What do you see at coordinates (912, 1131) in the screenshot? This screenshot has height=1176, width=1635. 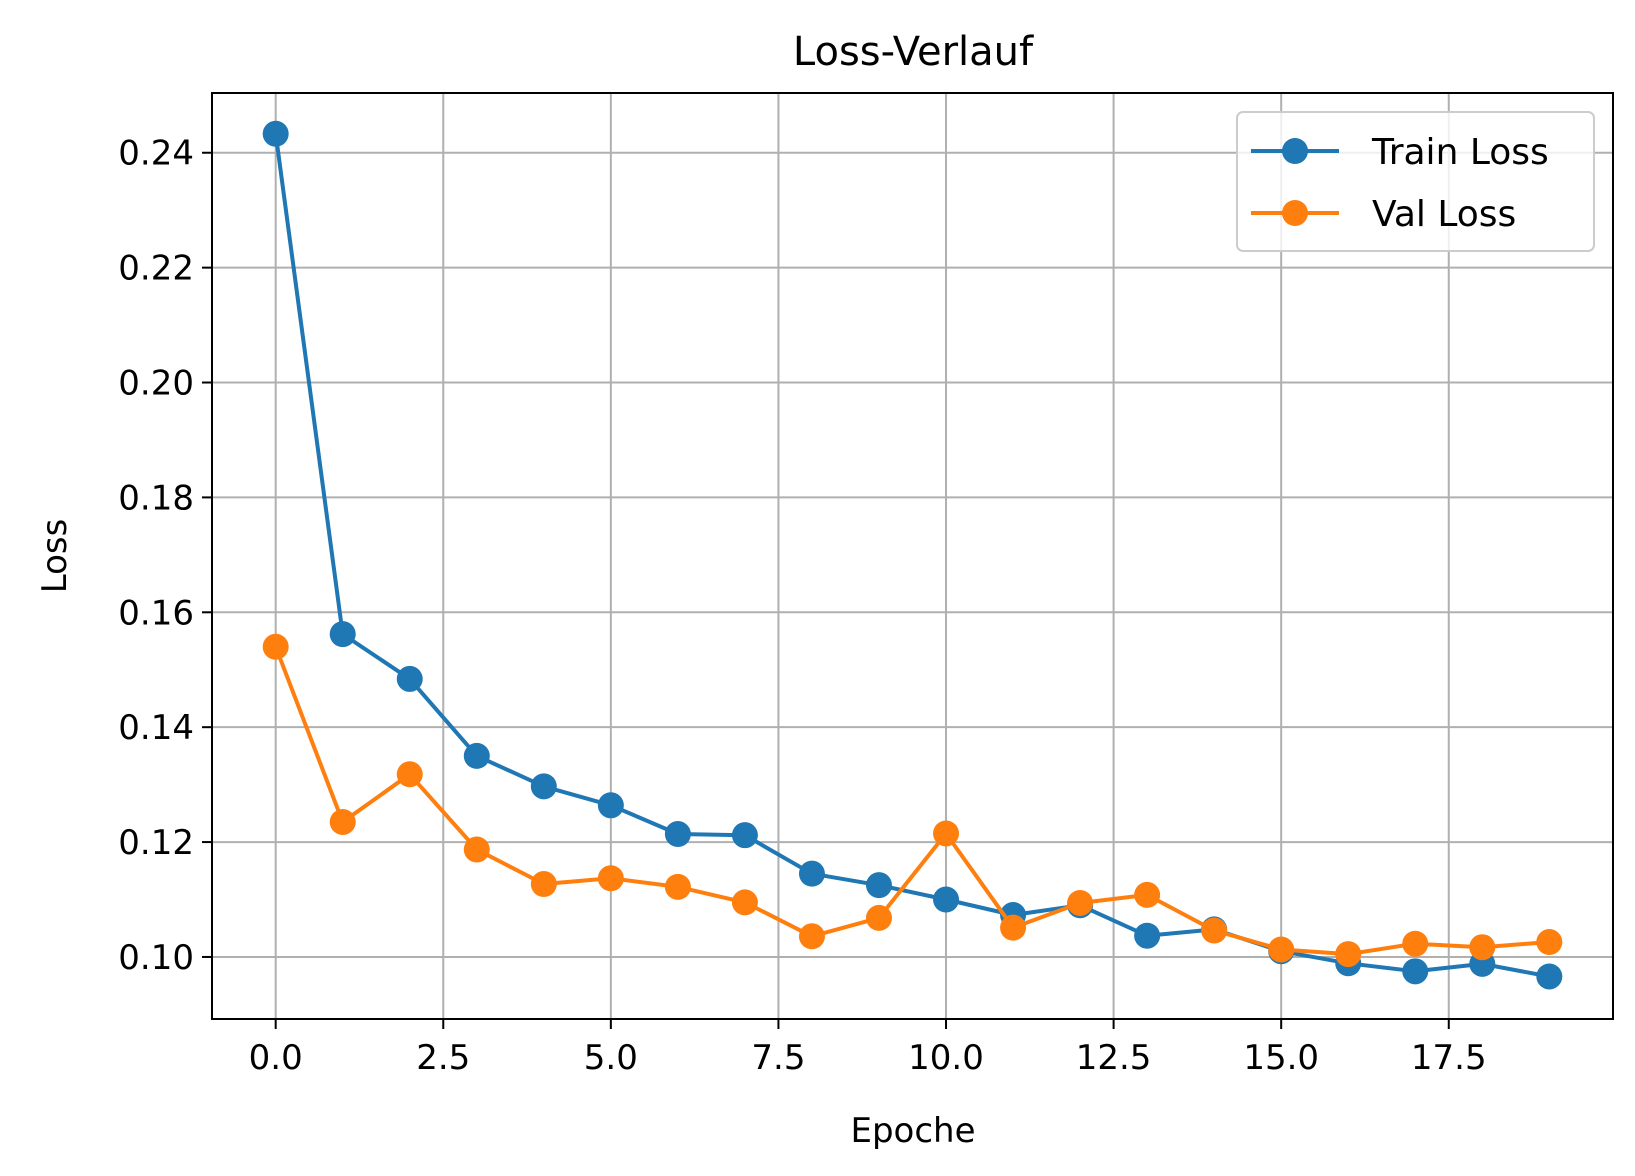 I see `x-axis-label: Epoche` at bounding box center [912, 1131].